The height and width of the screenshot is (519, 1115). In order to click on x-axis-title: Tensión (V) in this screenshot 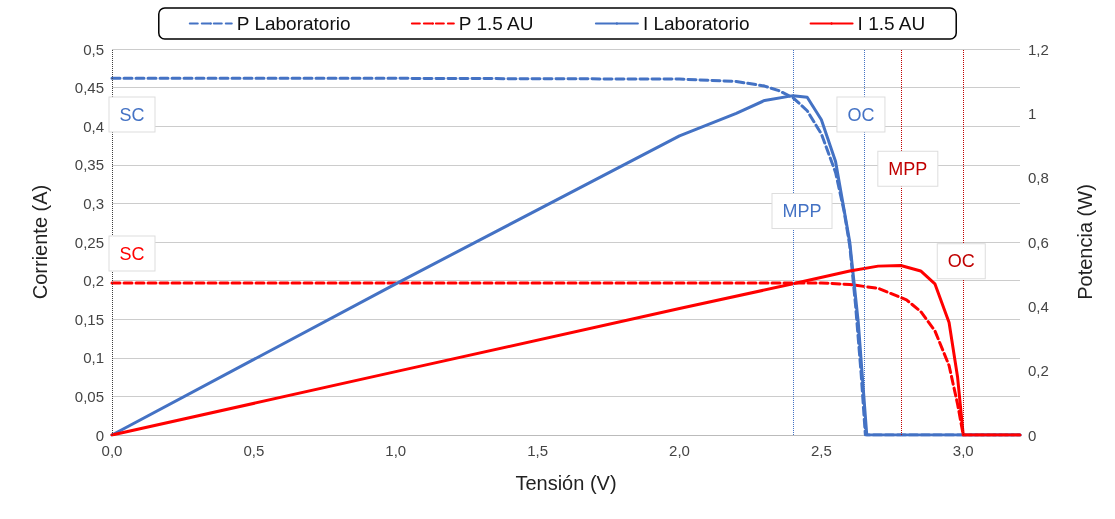, I will do `click(566, 483)`.